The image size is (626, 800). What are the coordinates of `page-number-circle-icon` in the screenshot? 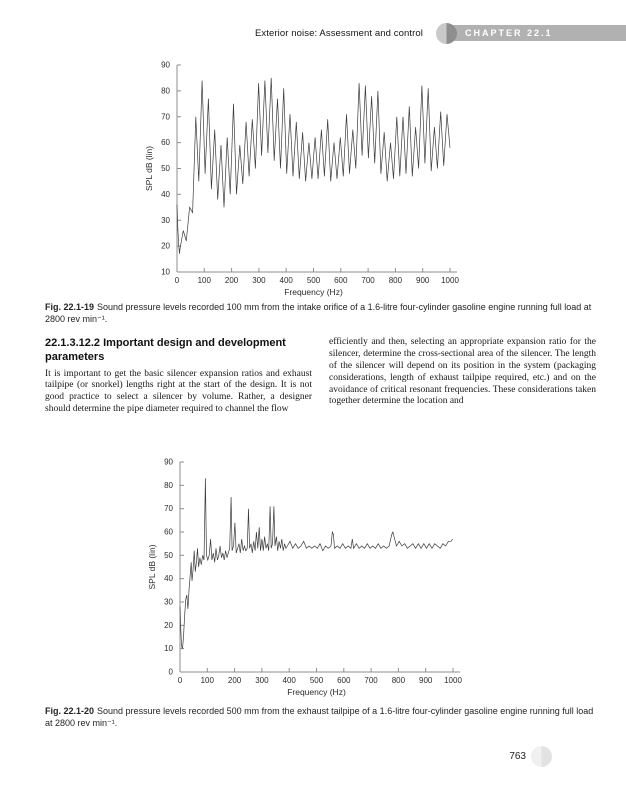 It's located at (541, 756).